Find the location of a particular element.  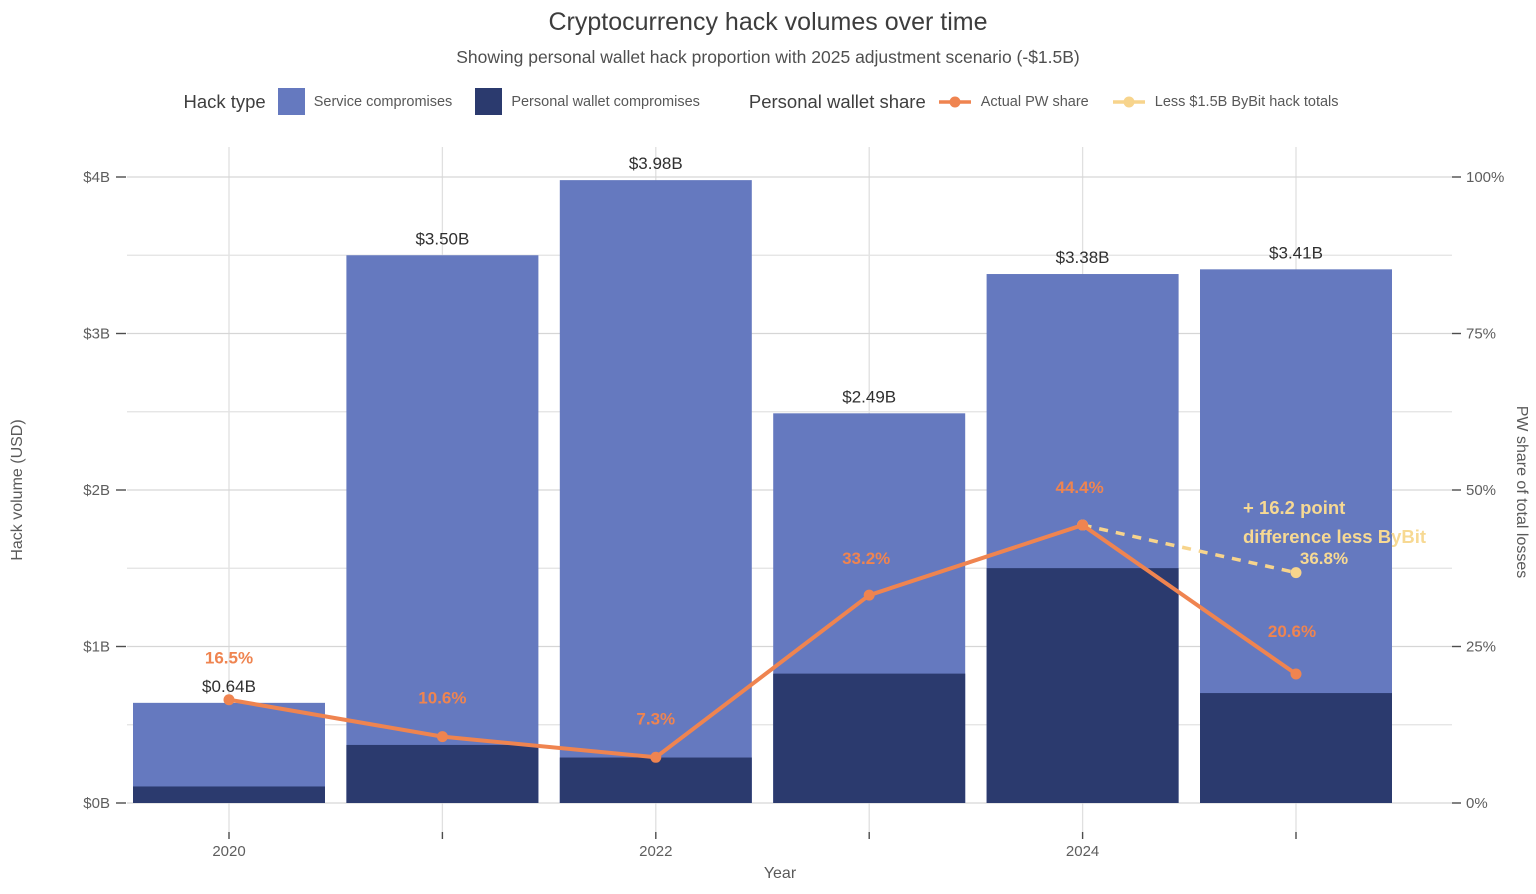

legend-pw-share-title: Personal wallet share is located at coordinates (837, 101).